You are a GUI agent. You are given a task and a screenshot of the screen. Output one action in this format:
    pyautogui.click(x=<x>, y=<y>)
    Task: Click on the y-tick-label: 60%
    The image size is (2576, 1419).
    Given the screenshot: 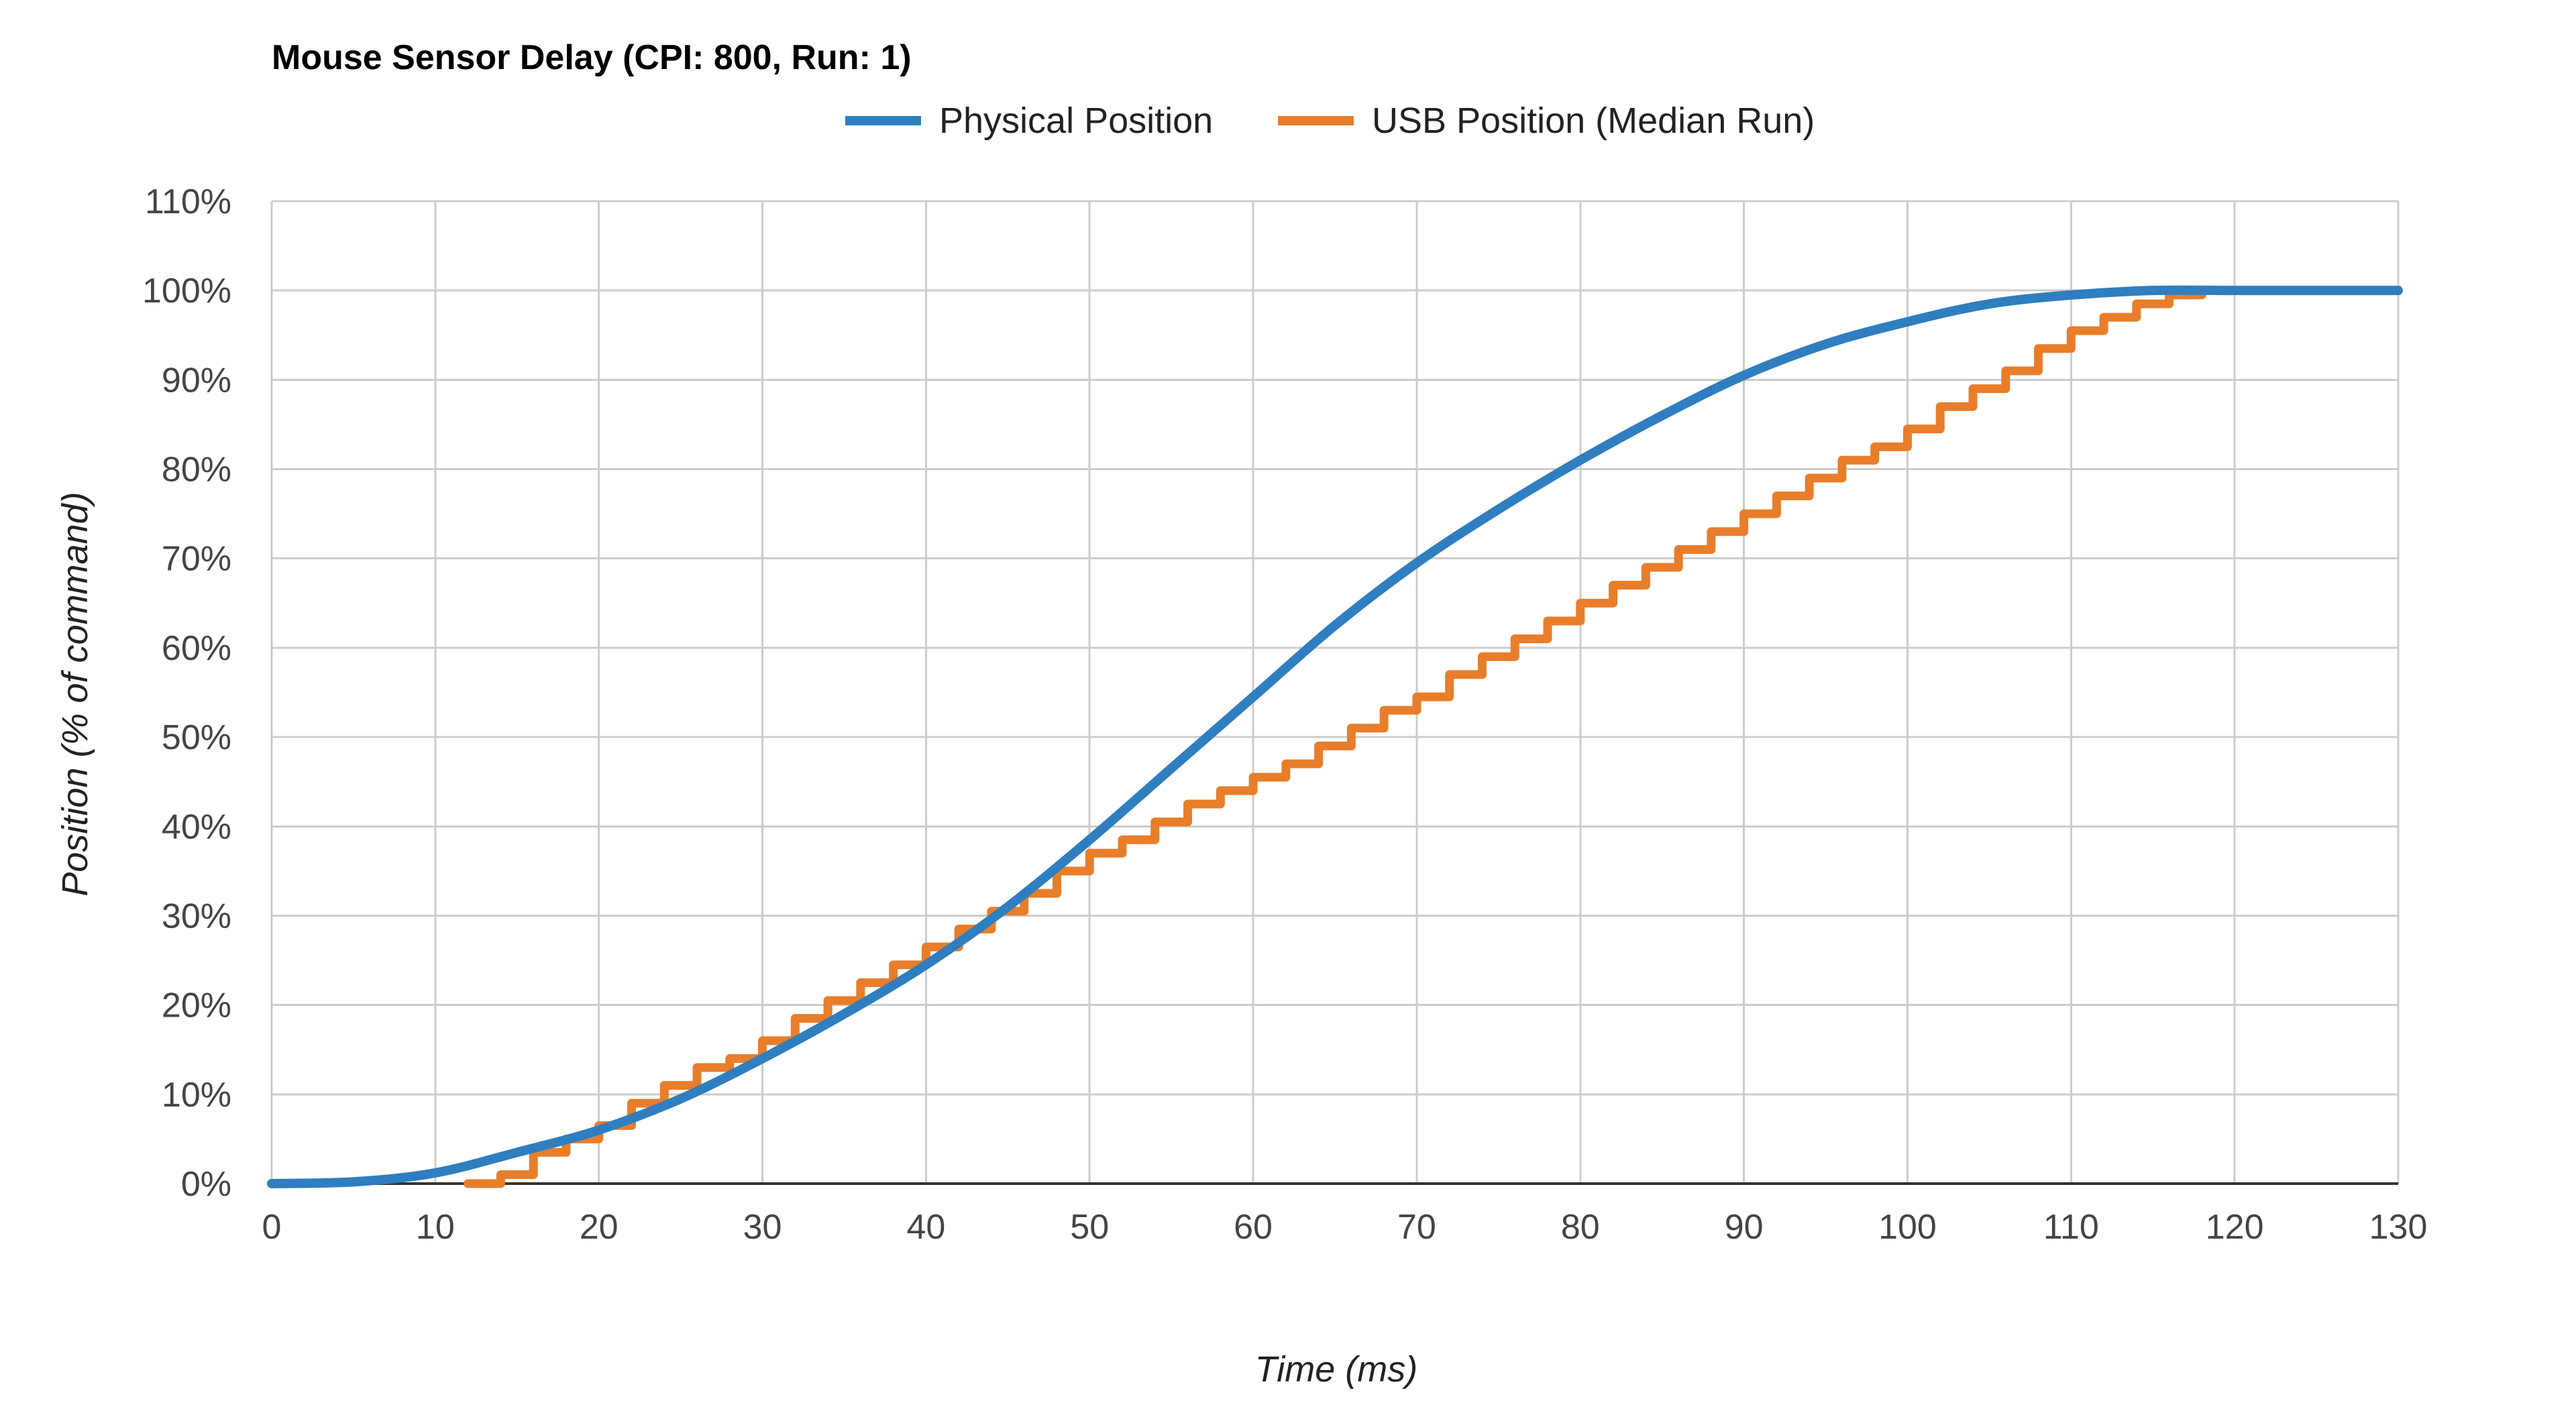 What is the action you would take?
    pyautogui.click(x=196, y=649)
    